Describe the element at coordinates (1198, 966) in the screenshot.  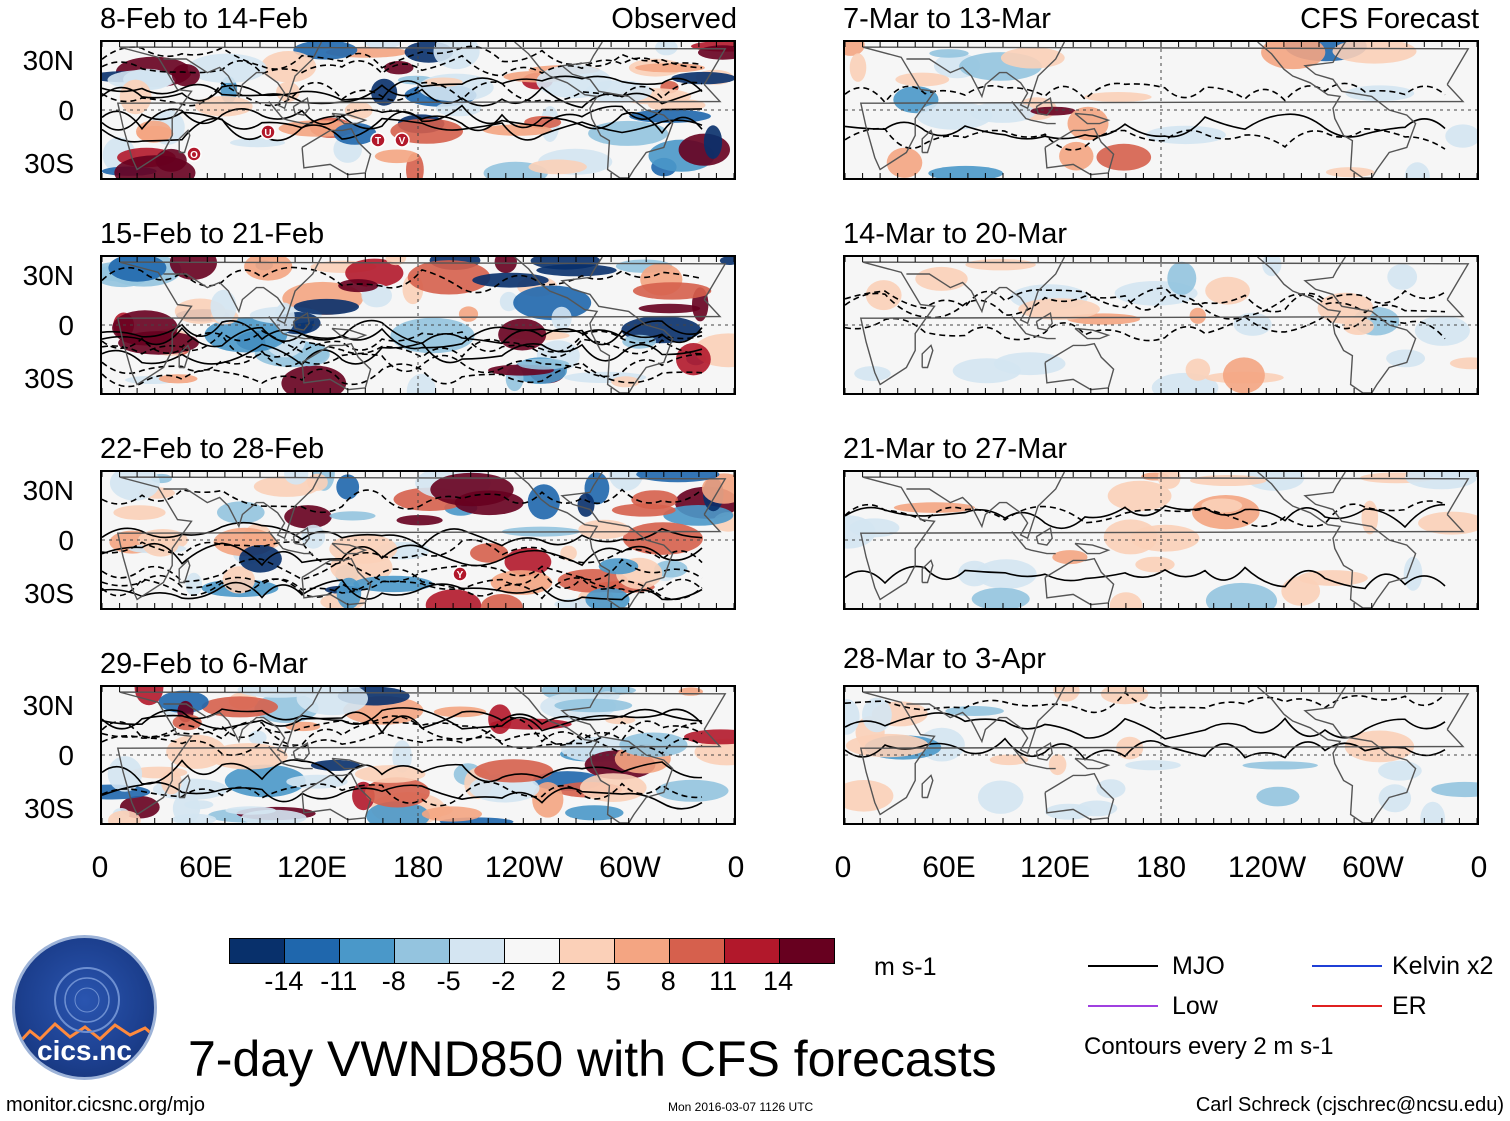
I see `legend-label-mjo: MJO` at that location.